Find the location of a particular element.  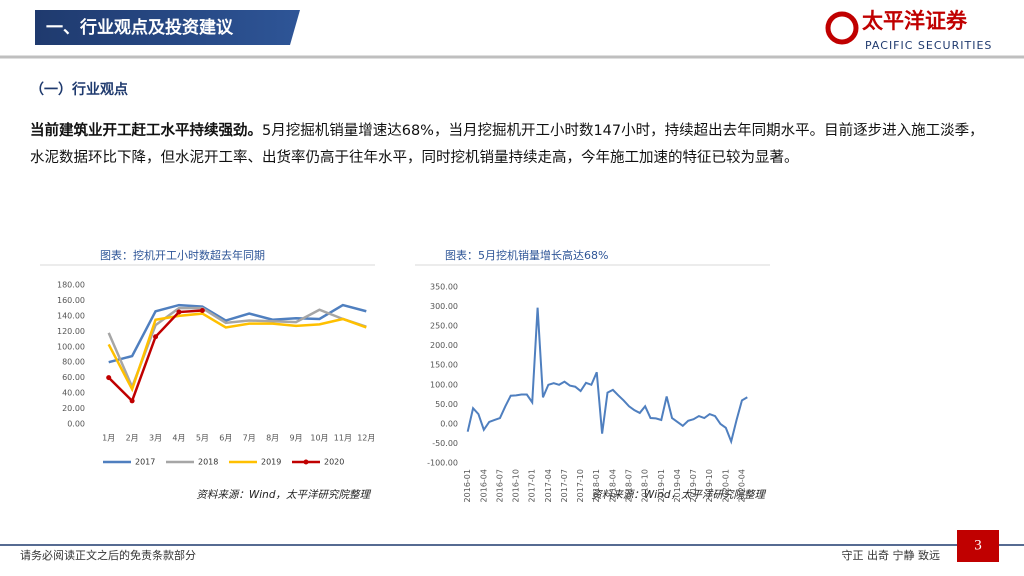

x-tick-label: 4月 is located at coordinates (178, 438).